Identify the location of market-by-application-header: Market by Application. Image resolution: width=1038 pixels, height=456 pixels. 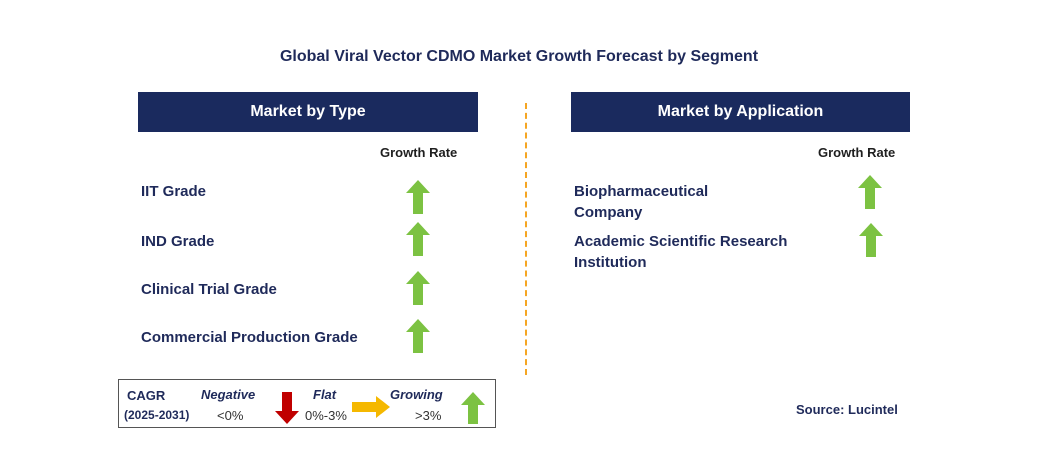
(740, 112).